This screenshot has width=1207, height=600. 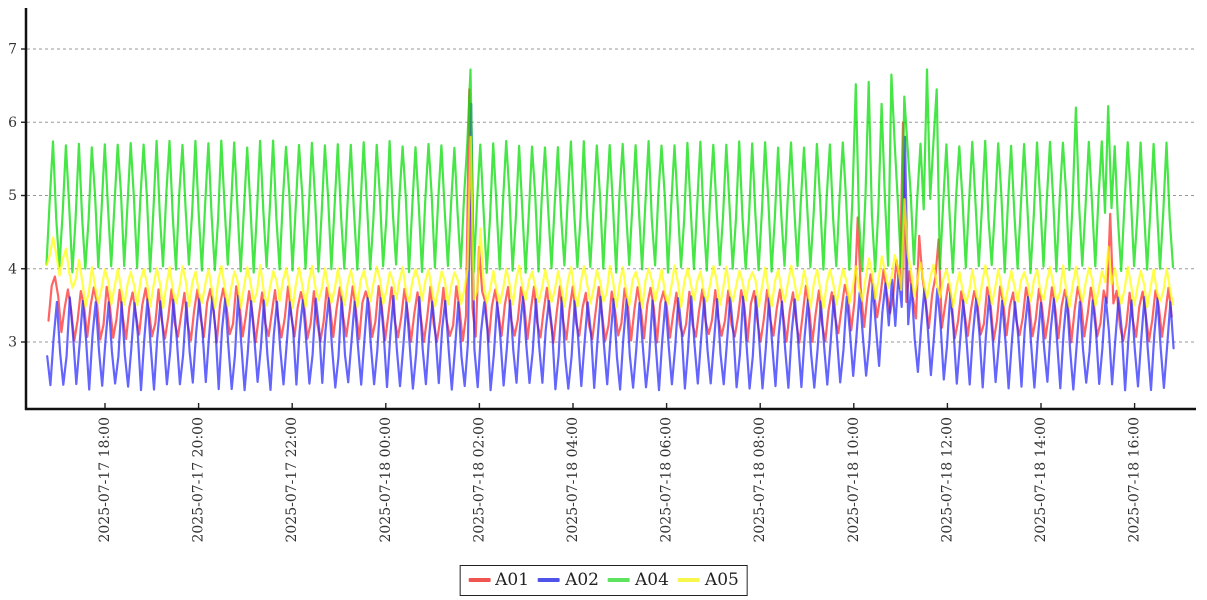 I want to click on x-tick-label-10: 2025-07-18 14:00, so click(x=1041, y=480).